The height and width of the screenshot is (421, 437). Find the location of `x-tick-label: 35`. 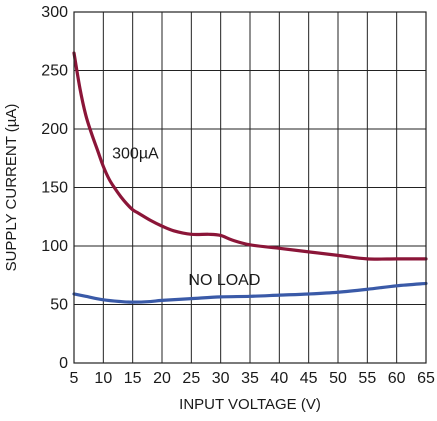

x-tick-label: 35 is located at coordinates (250, 378).